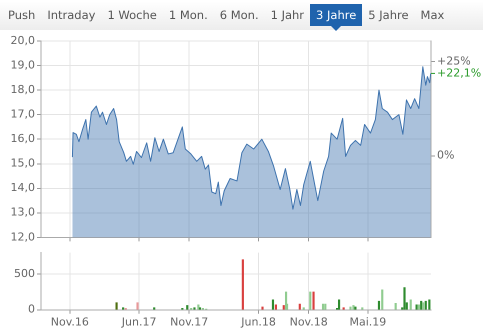 Image resolution: width=483 pixels, height=331 pixels. I want to click on y-tick-label: 15,0, so click(22, 163).